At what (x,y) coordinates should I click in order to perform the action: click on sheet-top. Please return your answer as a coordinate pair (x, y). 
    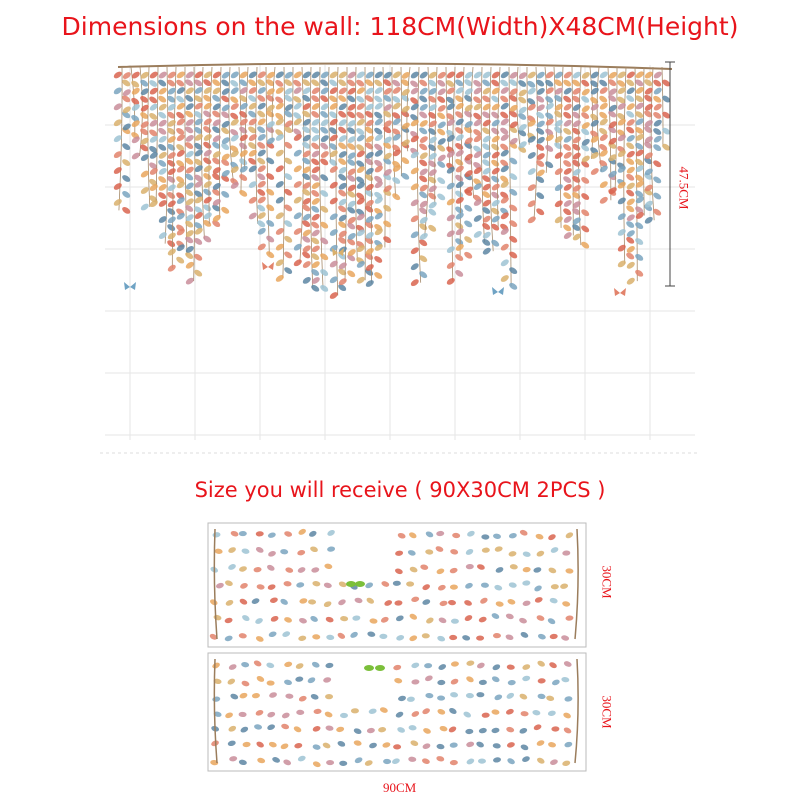
    Looking at the image, I should click on (397, 585).